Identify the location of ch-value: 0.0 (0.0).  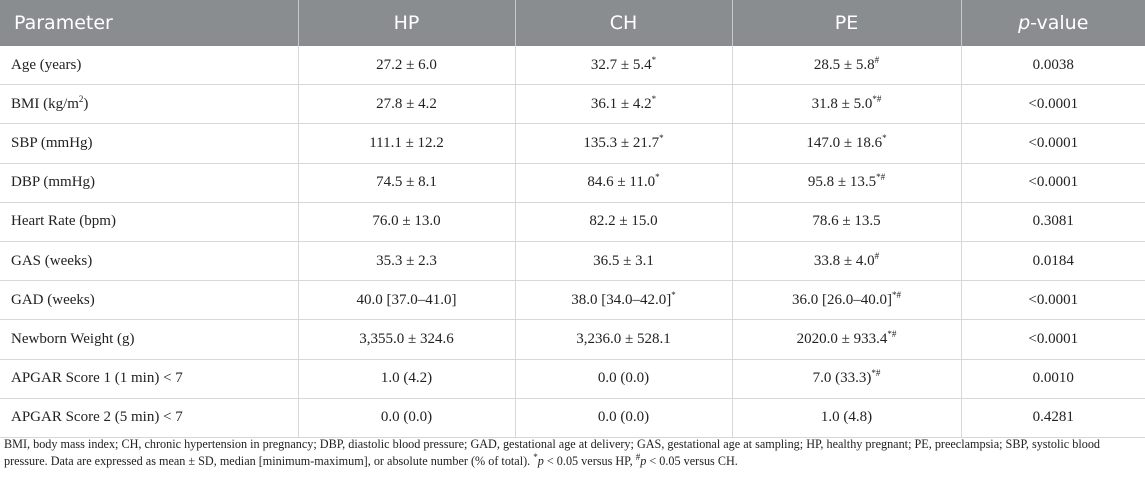
(623, 378).